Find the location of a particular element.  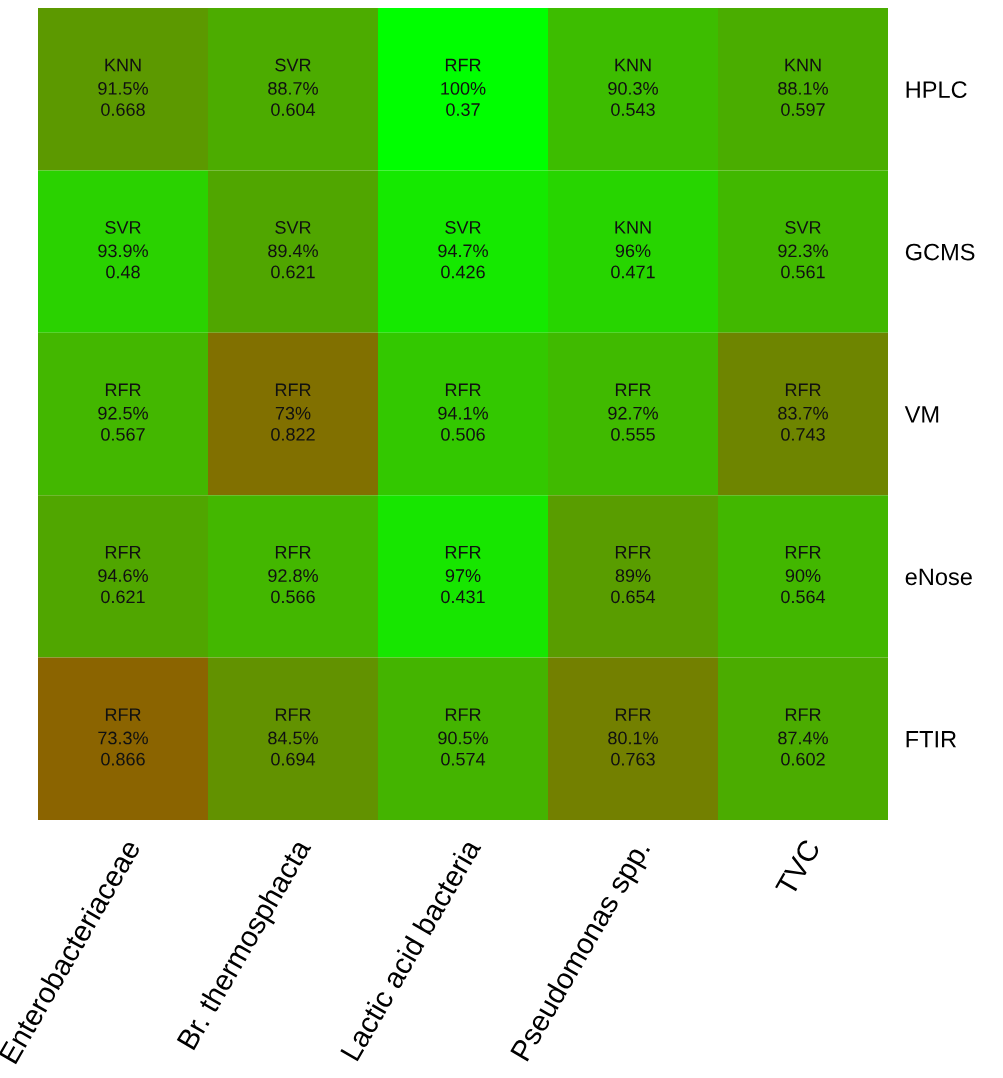

annotation: RFR 92.8% is located at coordinates (293, 564).